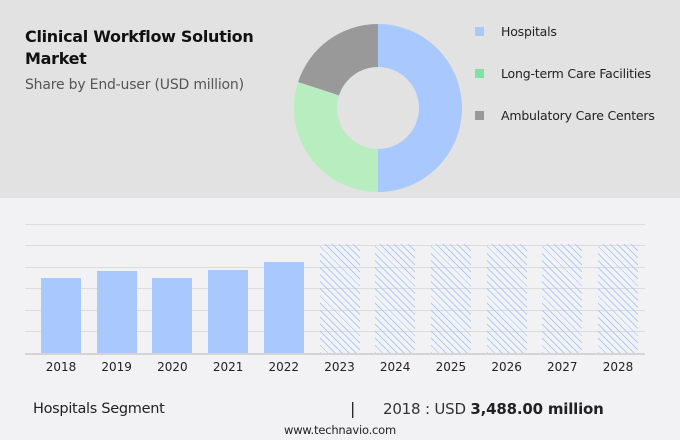 The height and width of the screenshot is (440, 680). I want to click on segment-value: 2018 : USD 3,488.00 million, so click(493, 409).